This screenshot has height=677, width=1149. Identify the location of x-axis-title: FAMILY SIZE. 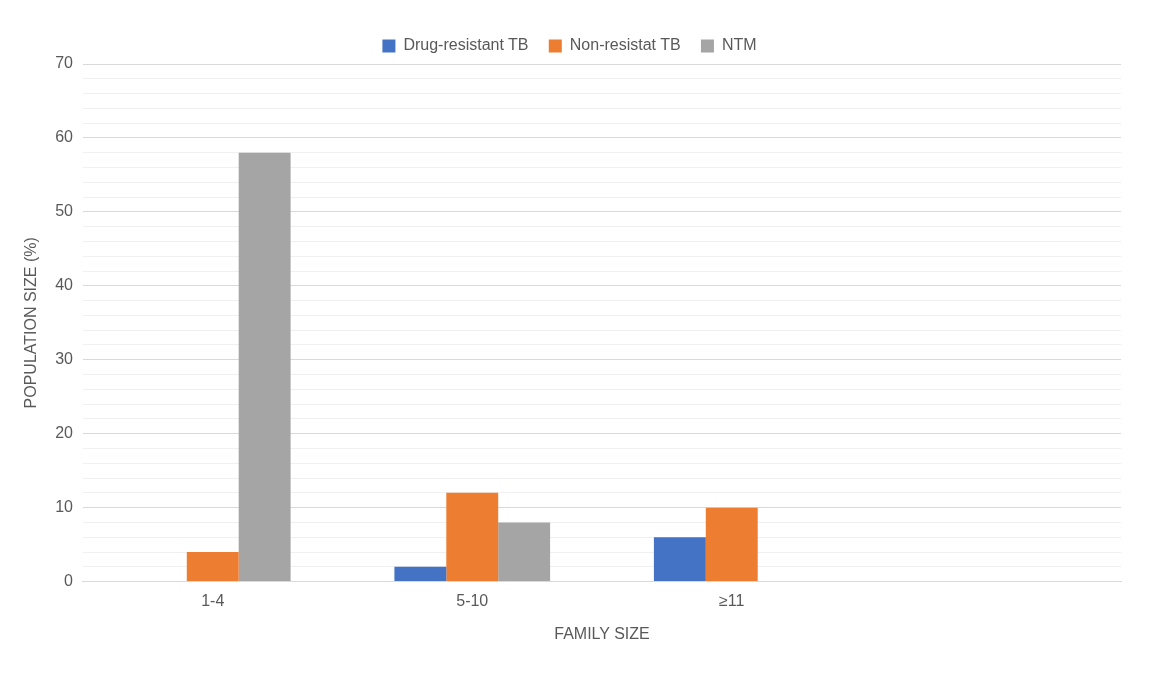
(602, 633).